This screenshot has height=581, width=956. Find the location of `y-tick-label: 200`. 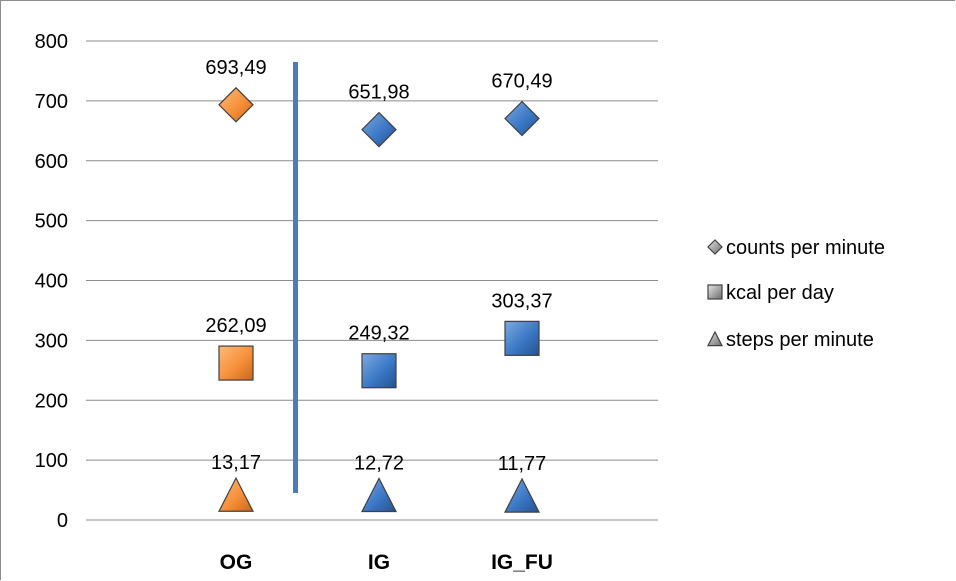

y-tick-label: 200 is located at coordinates (51, 401).